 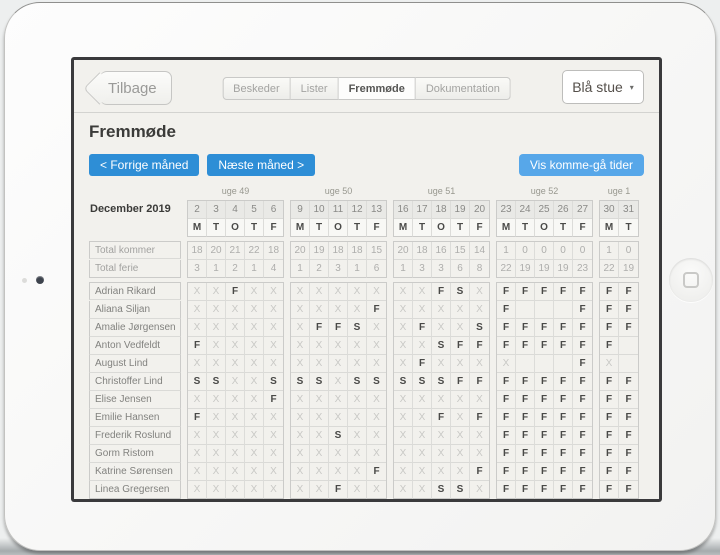 What do you see at coordinates (581, 165) in the screenshot?
I see `show-times-button: Vis komme-gå tider` at bounding box center [581, 165].